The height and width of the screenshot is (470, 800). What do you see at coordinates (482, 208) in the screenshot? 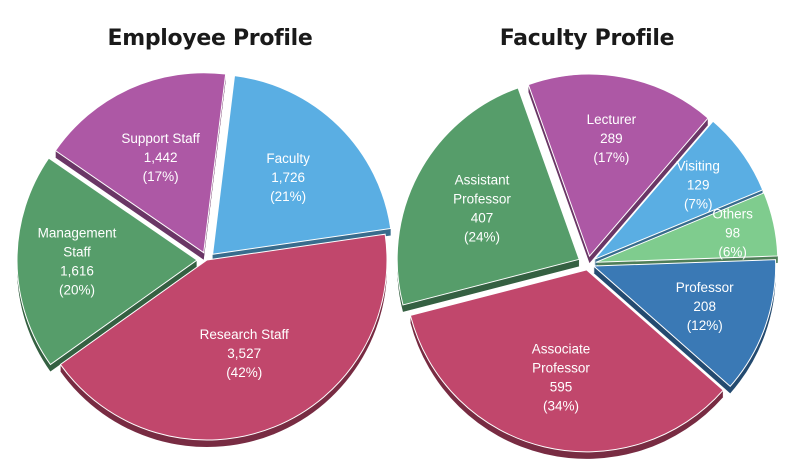
I see `faculty-slice-2-label: Assistant Professor 407 (24%)` at bounding box center [482, 208].